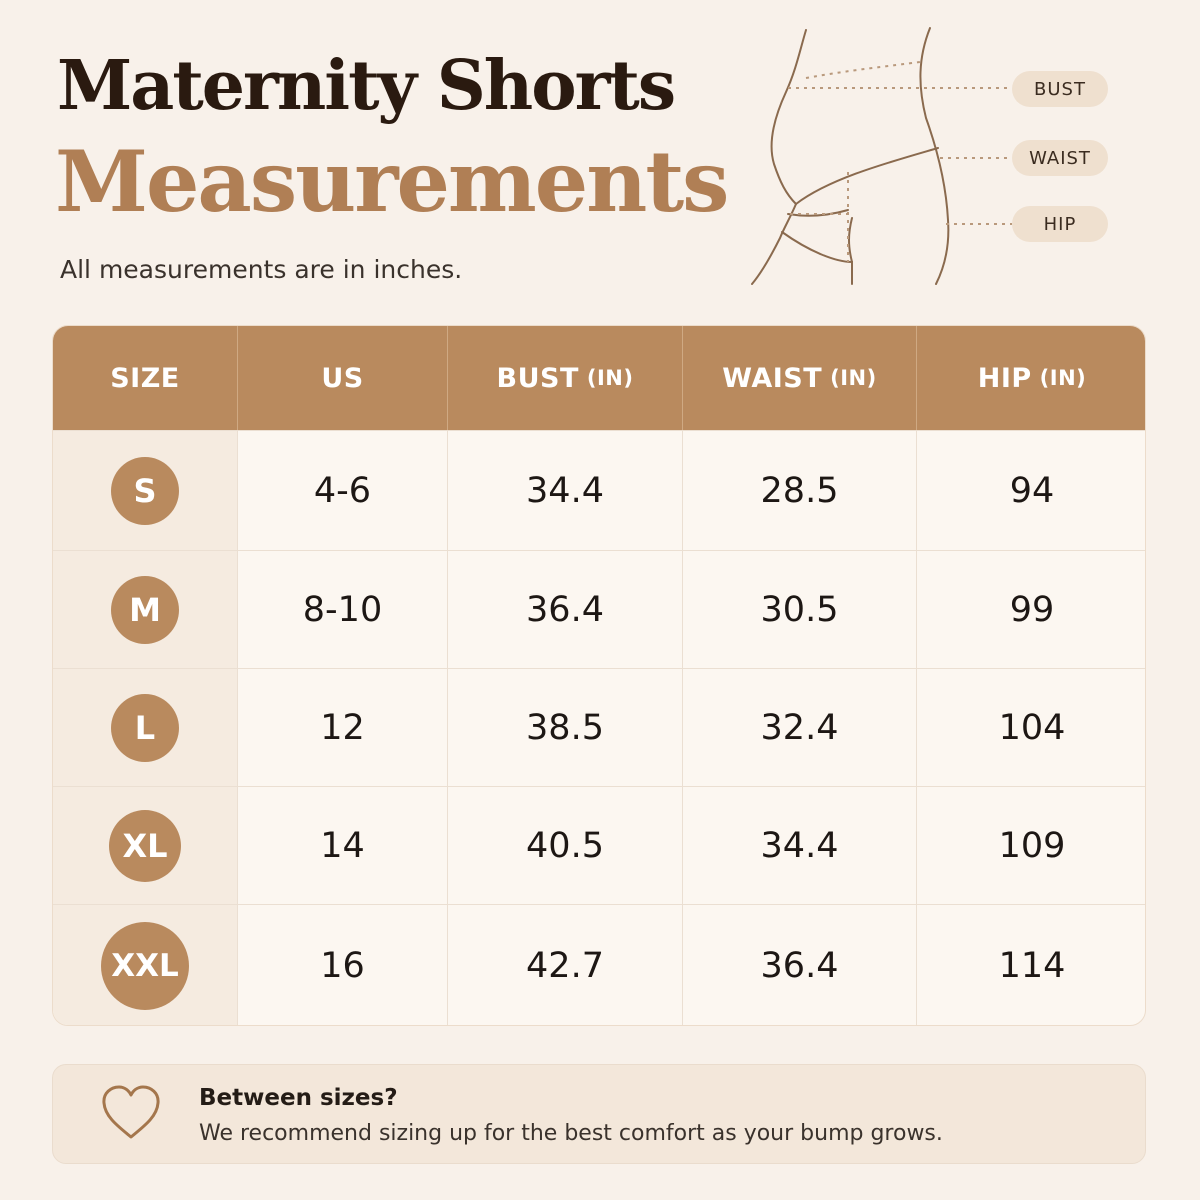 This screenshot has width=1200, height=1200. I want to click on column-header-waist: WAIST (IN), so click(800, 378).